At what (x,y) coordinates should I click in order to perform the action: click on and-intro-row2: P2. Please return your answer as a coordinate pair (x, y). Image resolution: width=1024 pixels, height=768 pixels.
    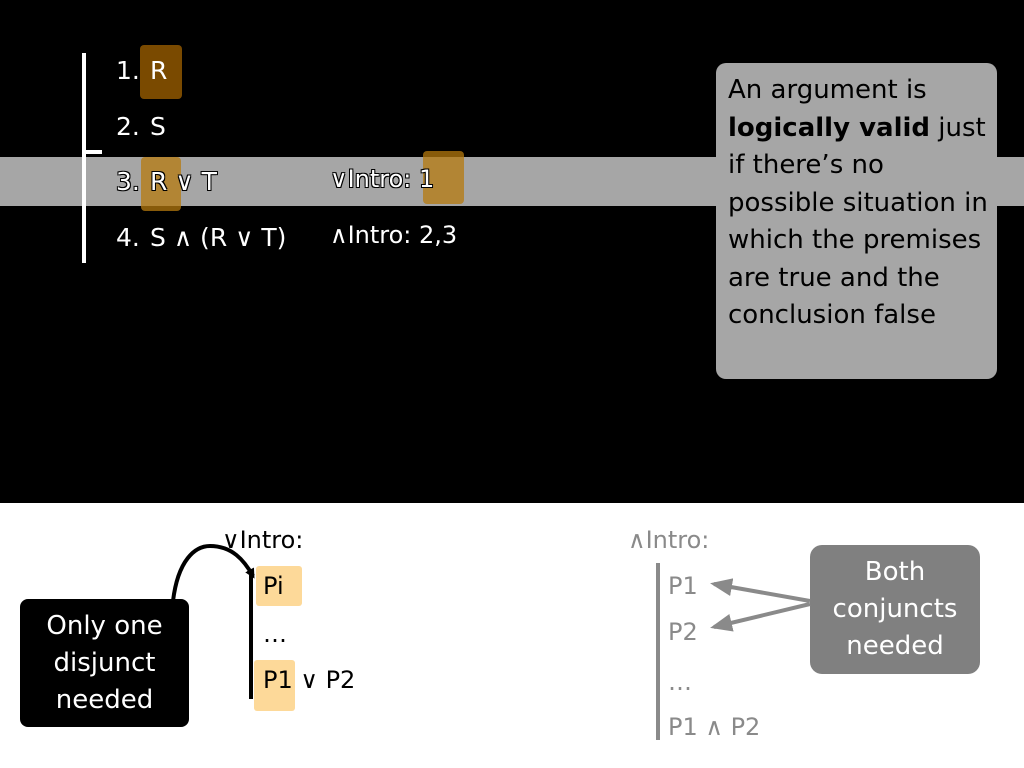
    Looking at the image, I should click on (683, 632).